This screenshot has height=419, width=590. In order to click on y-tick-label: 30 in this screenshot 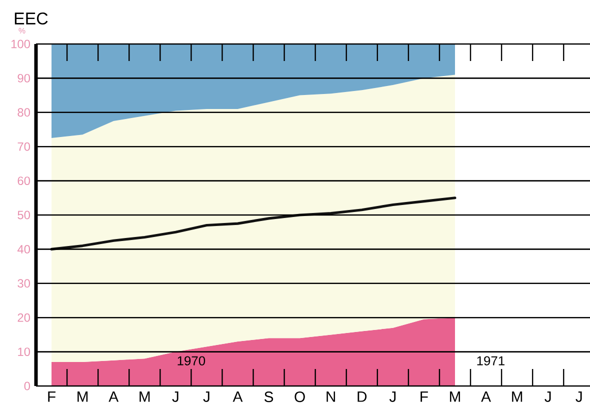, I will do `click(24, 283)`.